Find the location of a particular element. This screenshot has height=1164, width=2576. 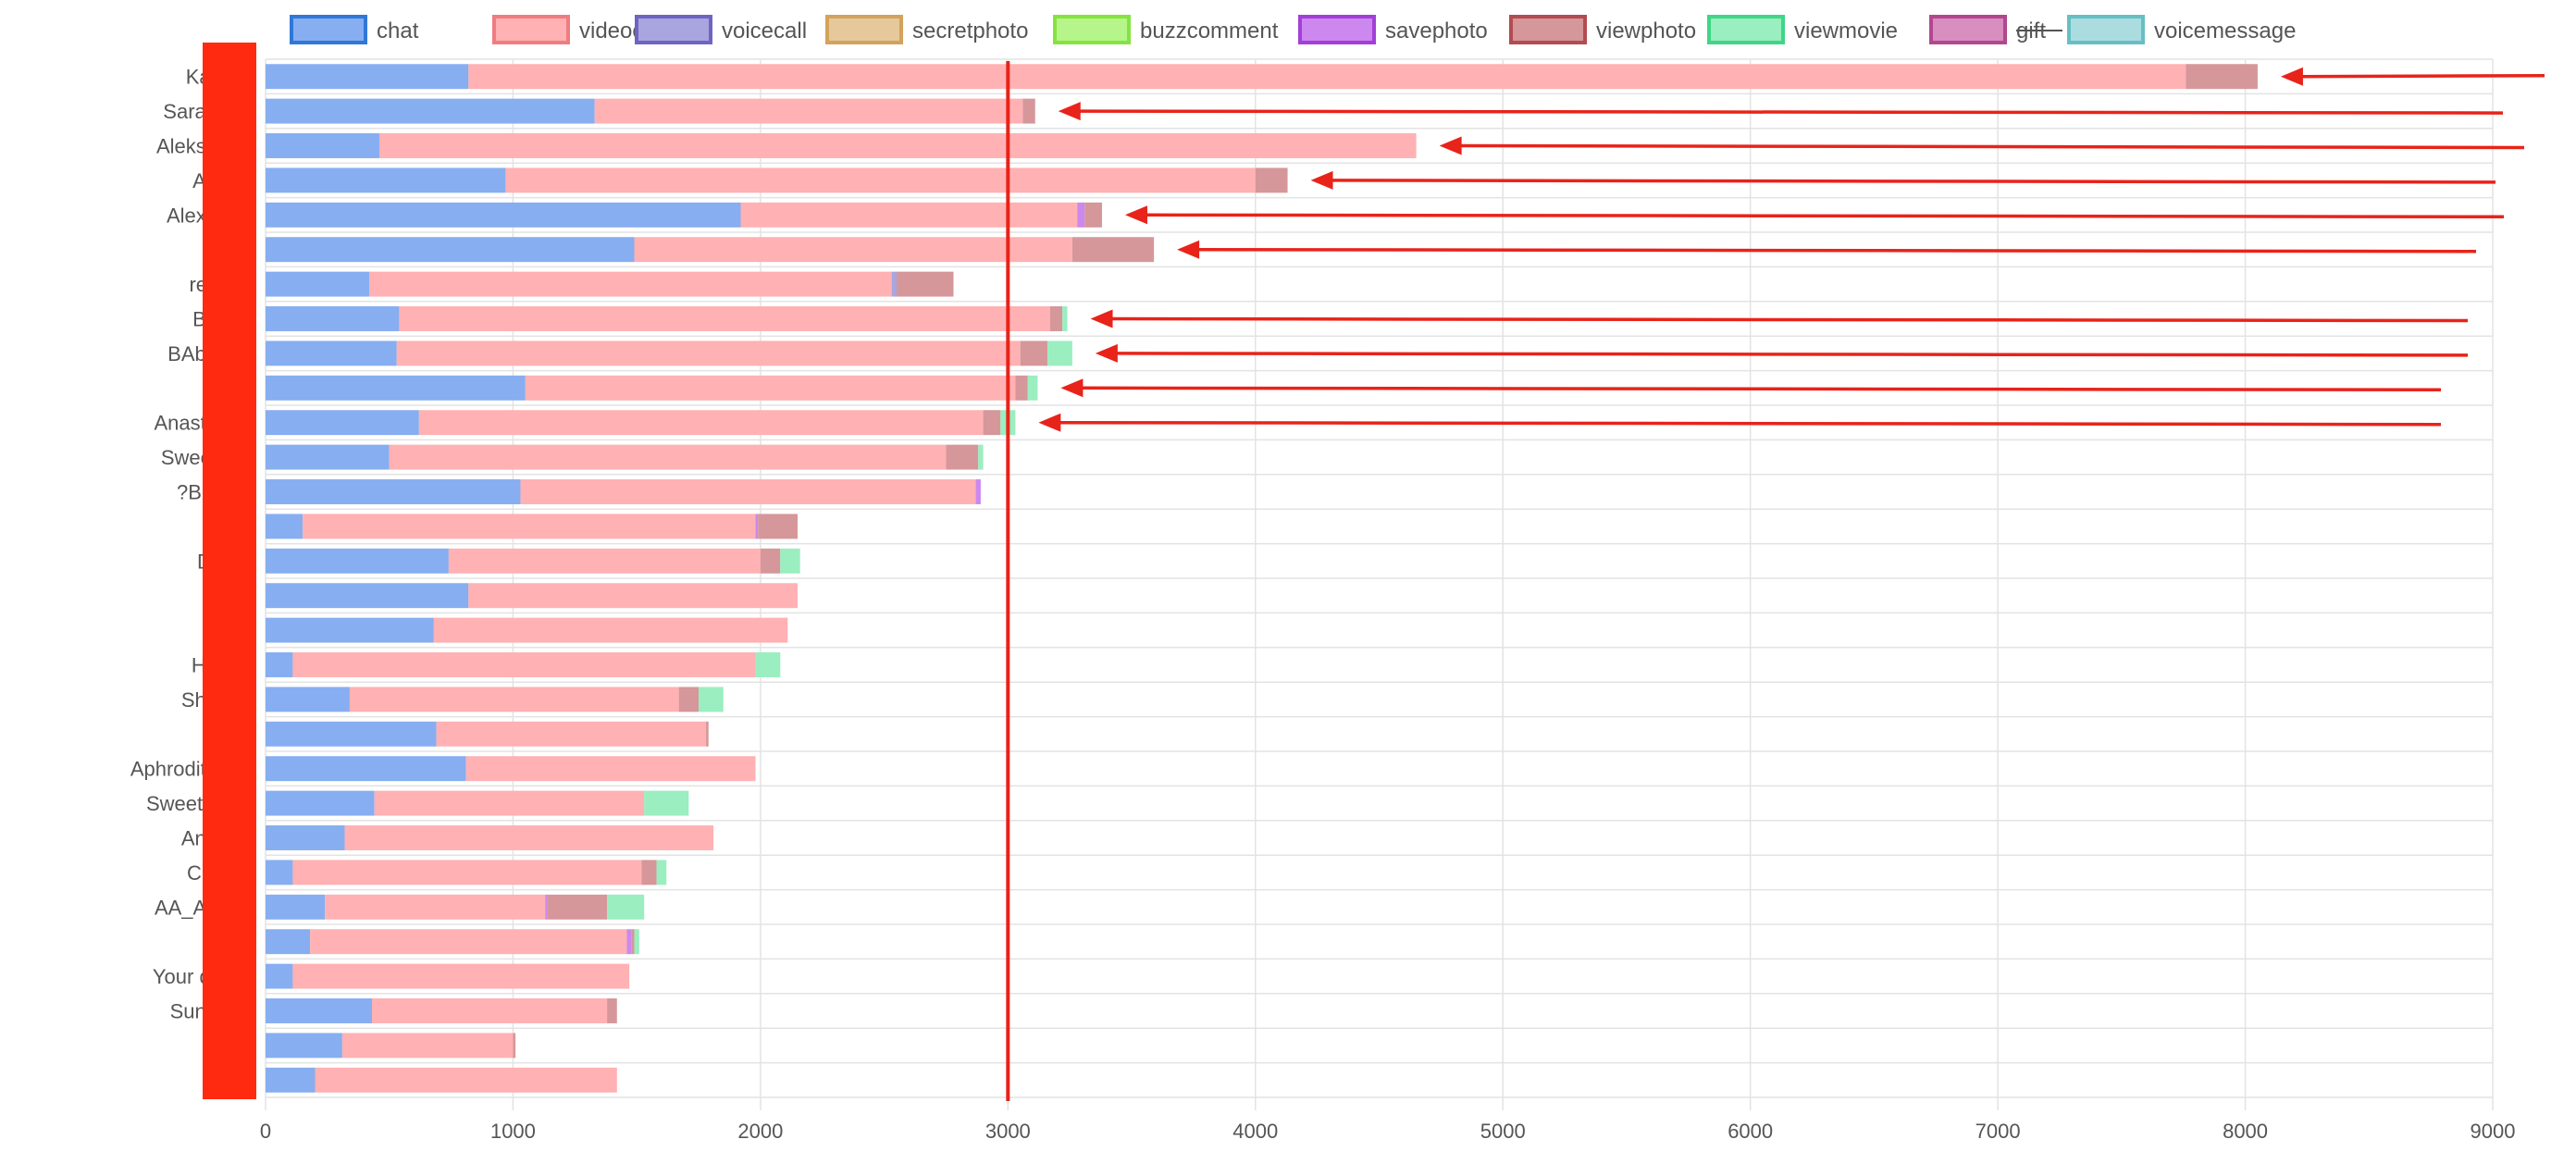

legend-swatch-gift is located at coordinates (1968, 29).